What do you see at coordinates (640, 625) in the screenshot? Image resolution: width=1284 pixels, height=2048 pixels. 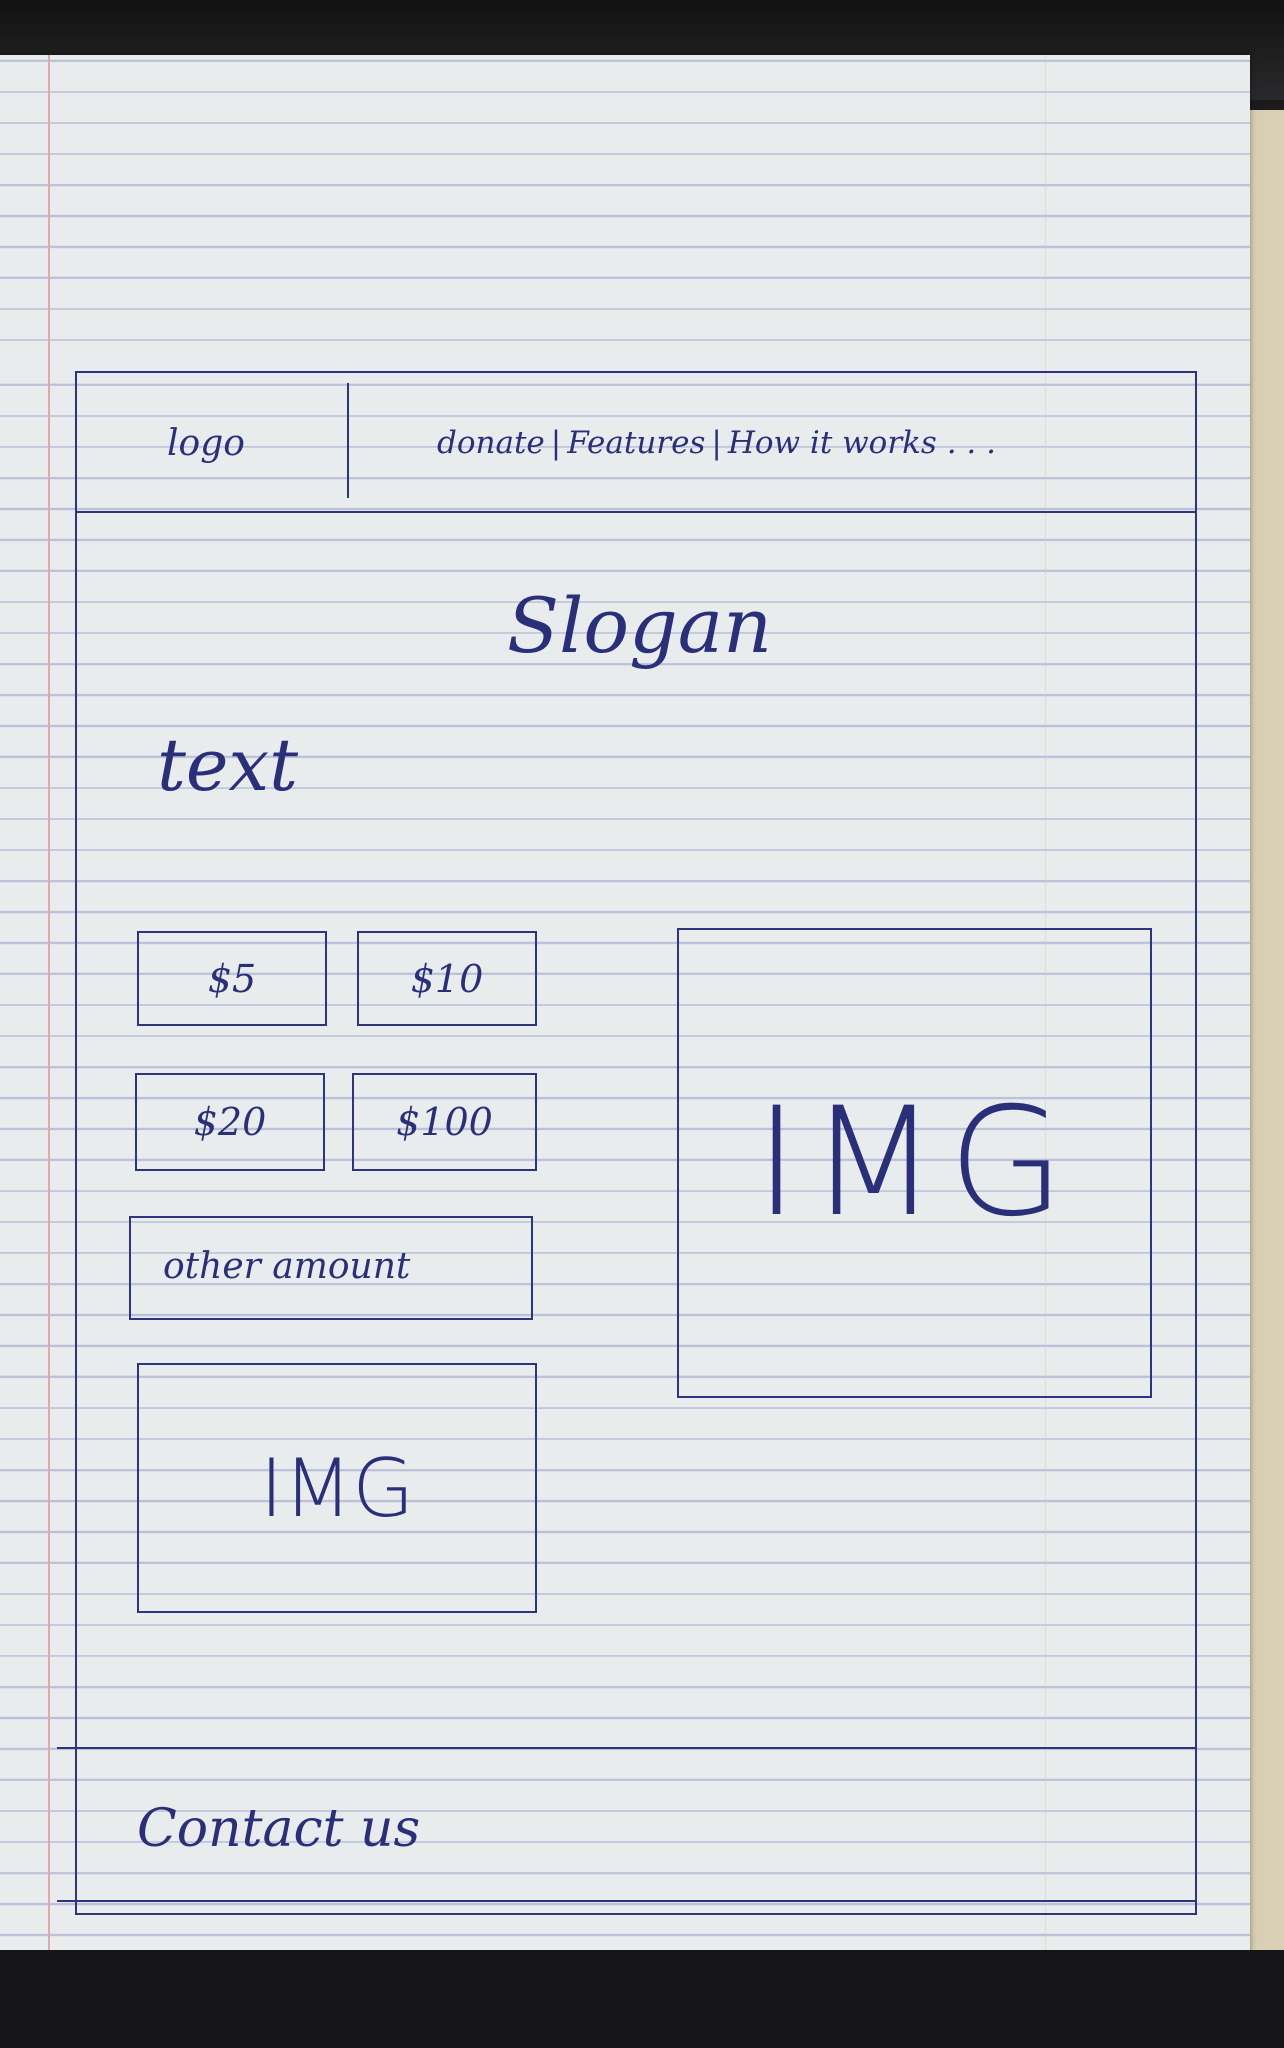 I see `slogan: Slogan` at bounding box center [640, 625].